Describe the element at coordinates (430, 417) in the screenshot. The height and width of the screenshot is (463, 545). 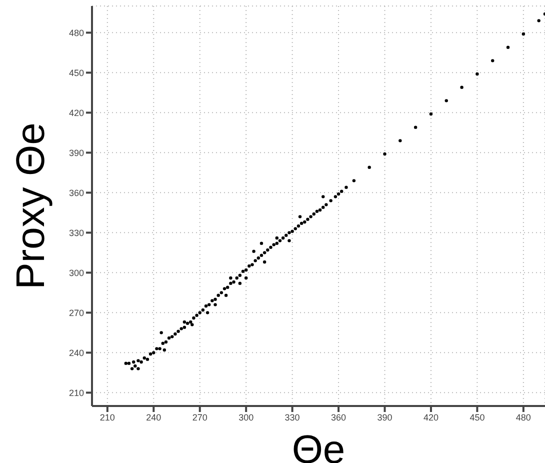
I see `x-tick-label: 420` at that location.